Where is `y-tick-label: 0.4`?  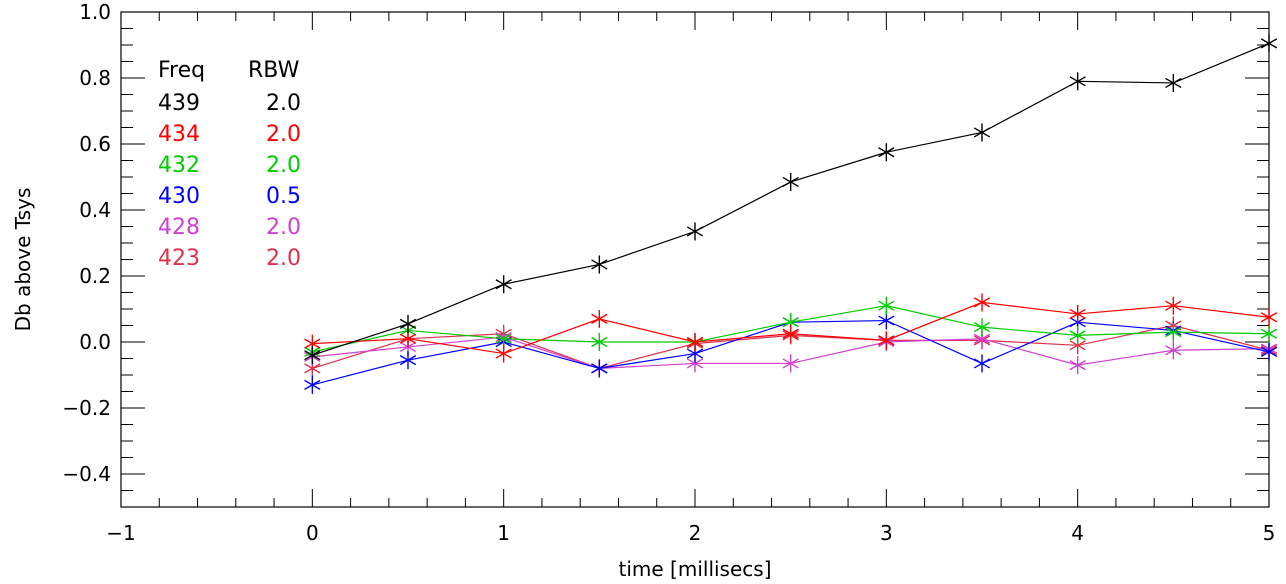 y-tick-label: 0.4 is located at coordinates (95, 210).